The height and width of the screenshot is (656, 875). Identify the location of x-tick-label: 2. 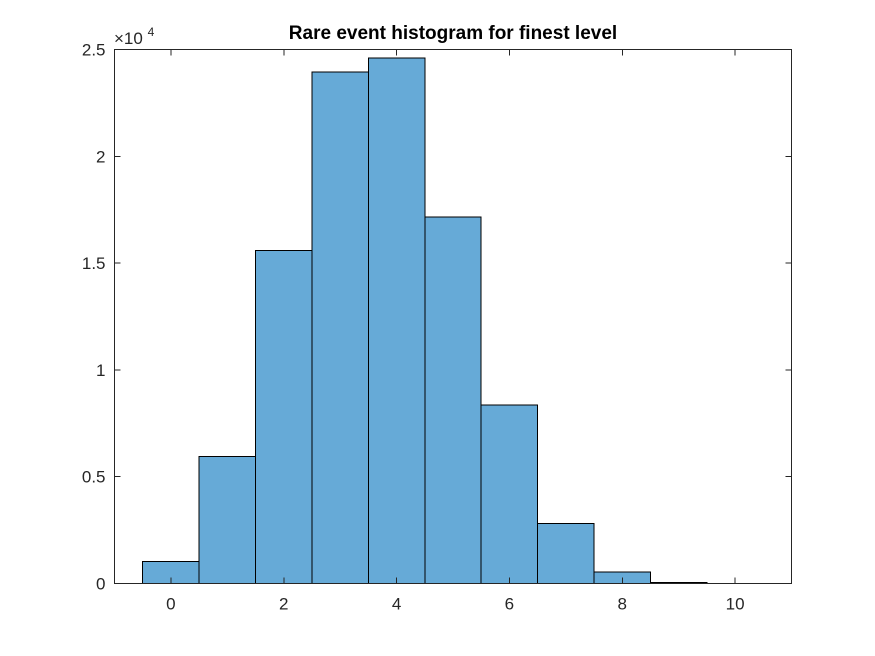
(283, 604).